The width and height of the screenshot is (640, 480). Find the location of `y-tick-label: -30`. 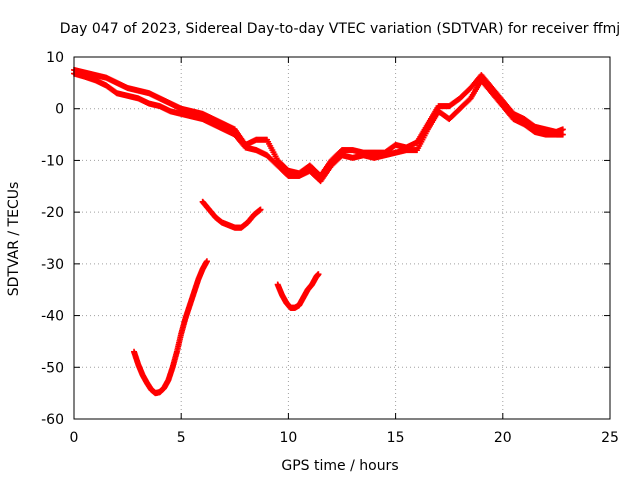

y-tick-label: -30 is located at coordinates (52, 265).